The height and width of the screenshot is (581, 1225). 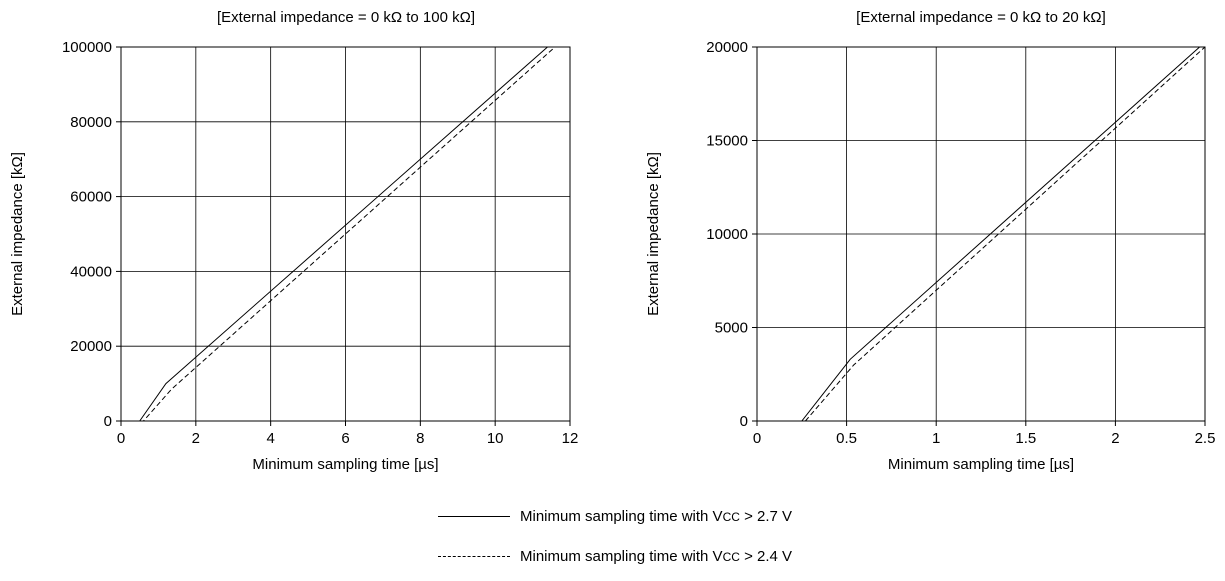 I want to click on legend-dashed-text: Minimum sampling time with VCC > 2.4 V, so click(x=656, y=556).